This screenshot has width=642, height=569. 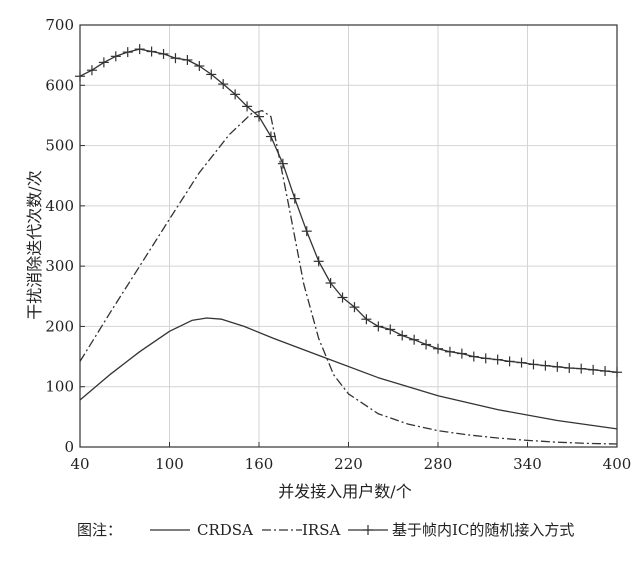 I want to click on y-tick-label: 300, so click(x=59, y=266).